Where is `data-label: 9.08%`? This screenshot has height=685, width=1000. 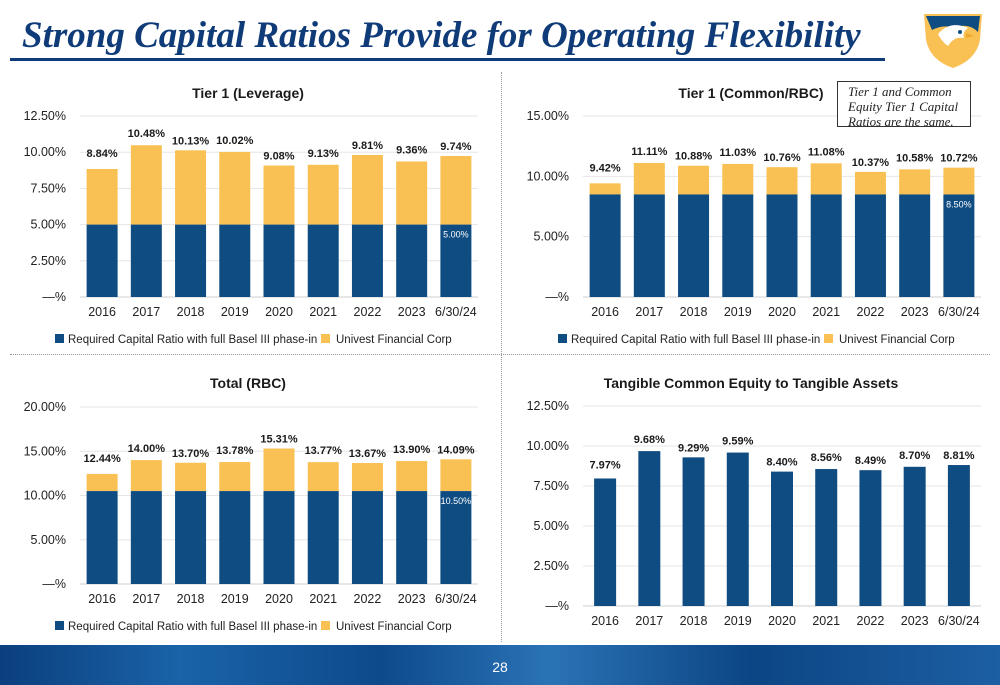 data-label: 9.08% is located at coordinates (278, 157).